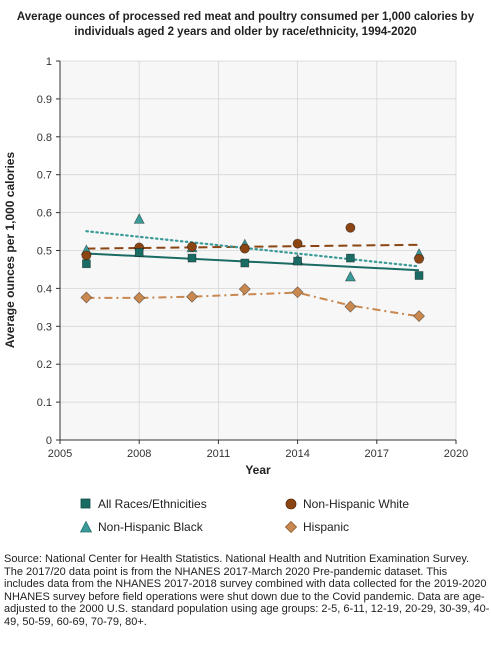 This screenshot has height=646, width=491. What do you see at coordinates (326, 527) in the screenshot?
I see `legend-label: Hispanic` at bounding box center [326, 527].